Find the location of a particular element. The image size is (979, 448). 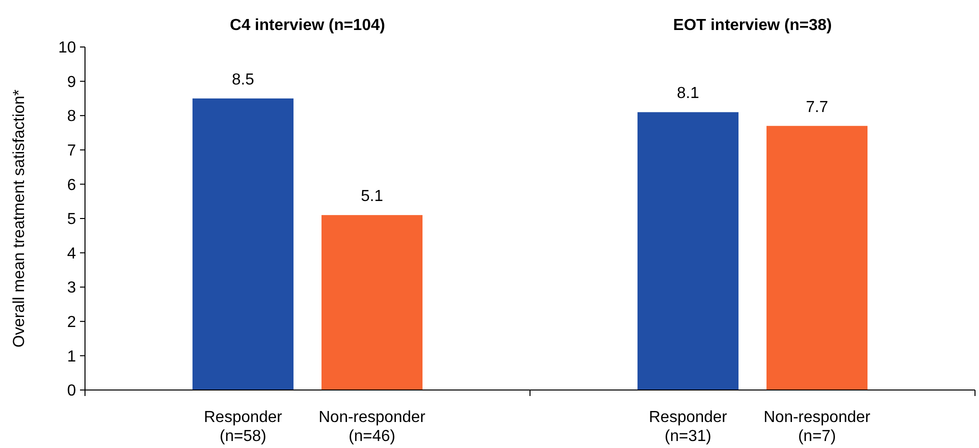

y-tick-label: 9 is located at coordinates (71, 82).